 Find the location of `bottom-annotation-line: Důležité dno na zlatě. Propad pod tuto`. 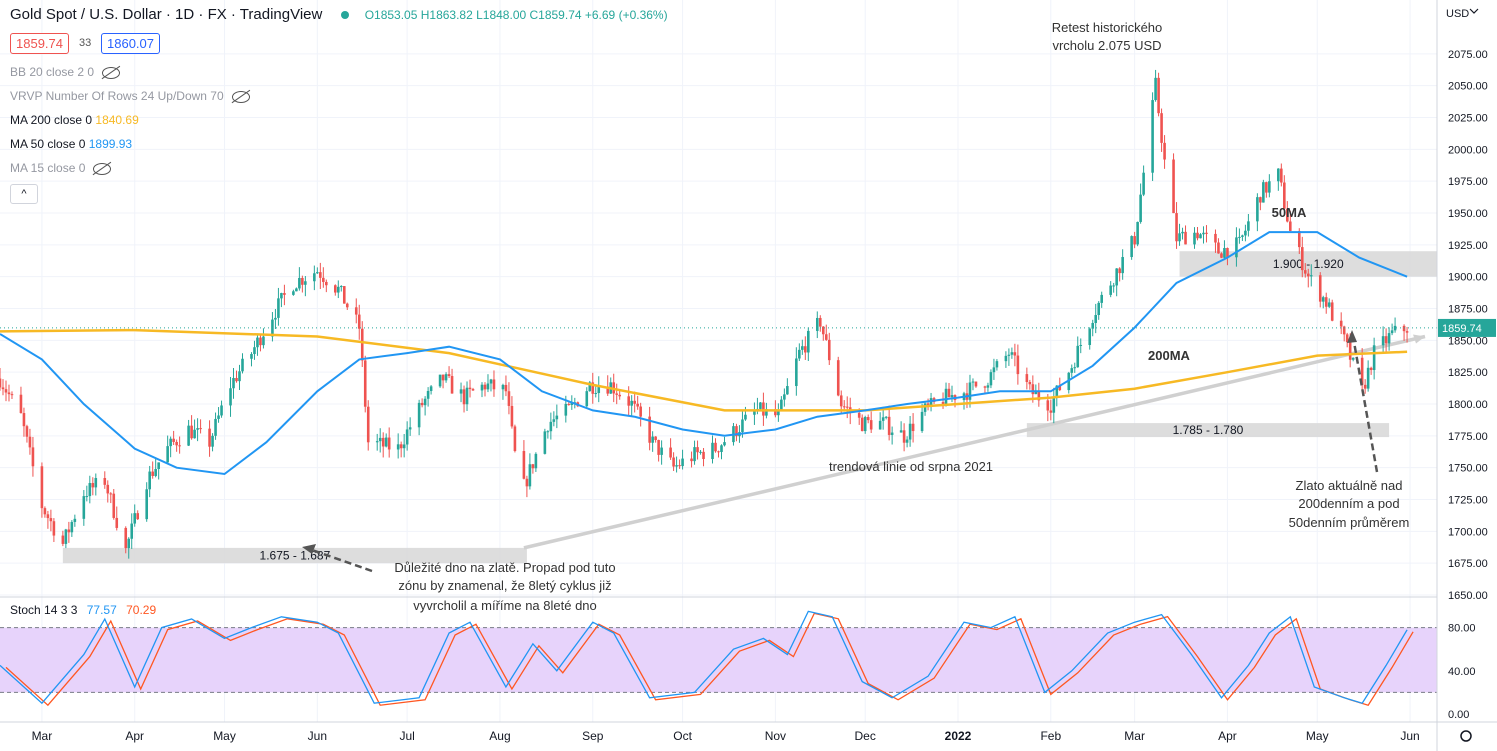

bottom-annotation-line: Důležité dno na zlatě. Propad pod tuto is located at coordinates (504, 567).